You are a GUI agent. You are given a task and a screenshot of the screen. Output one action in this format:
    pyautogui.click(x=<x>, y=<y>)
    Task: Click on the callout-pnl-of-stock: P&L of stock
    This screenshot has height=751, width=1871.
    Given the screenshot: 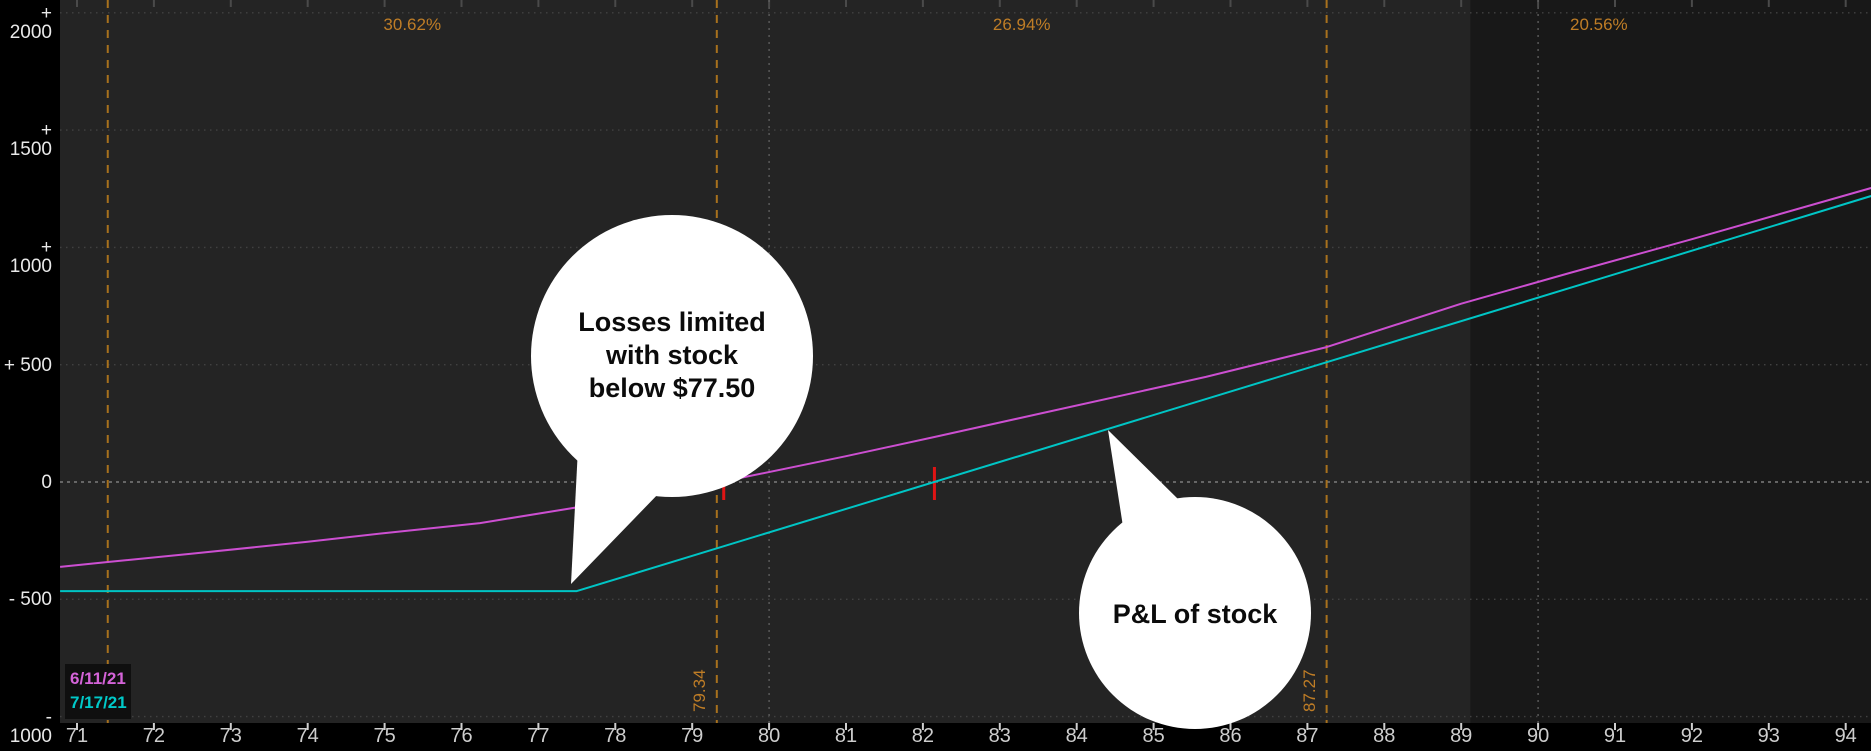 What is the action you would take?
    pyautogui.click(x=1195, y=614)
    